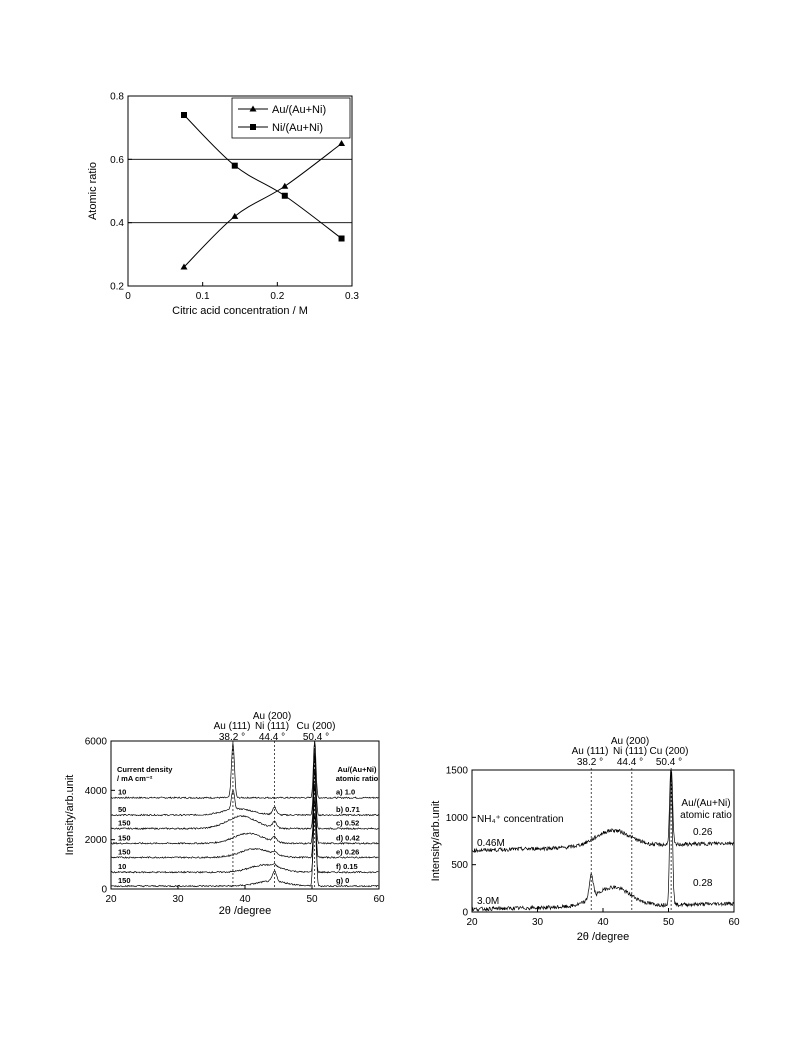  What do you see at coordinates (96, 840) in the screenshot?
I see `y-tick-label: 2000` at bounding box center [96, 840].